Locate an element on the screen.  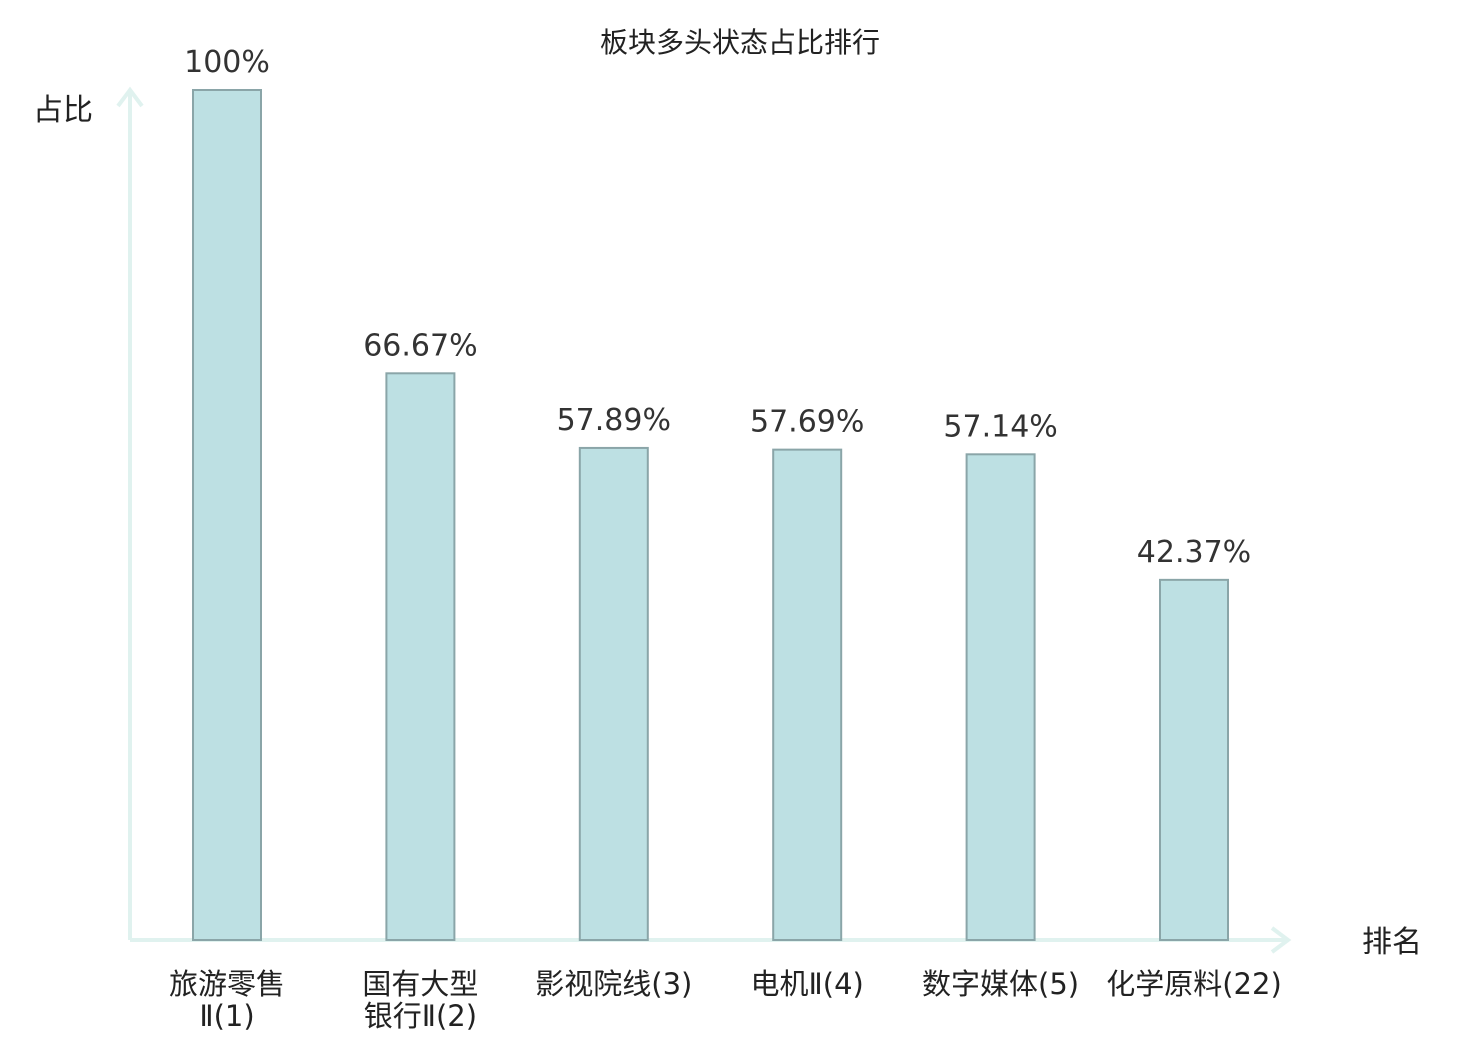
category-label-4-line-1: 电机Ⅱ(4) is located at coordinates (807, 984).